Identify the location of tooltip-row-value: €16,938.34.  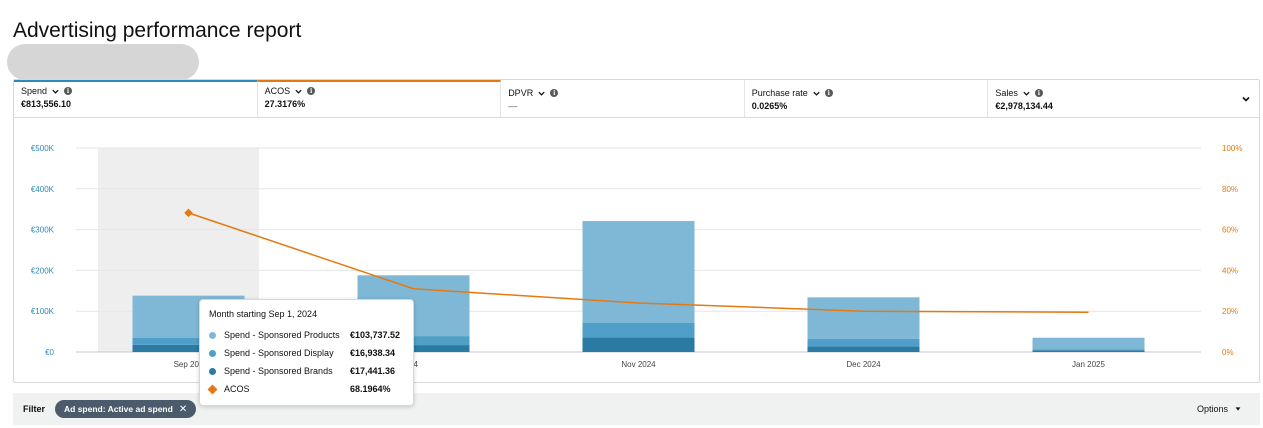
(373, 353).